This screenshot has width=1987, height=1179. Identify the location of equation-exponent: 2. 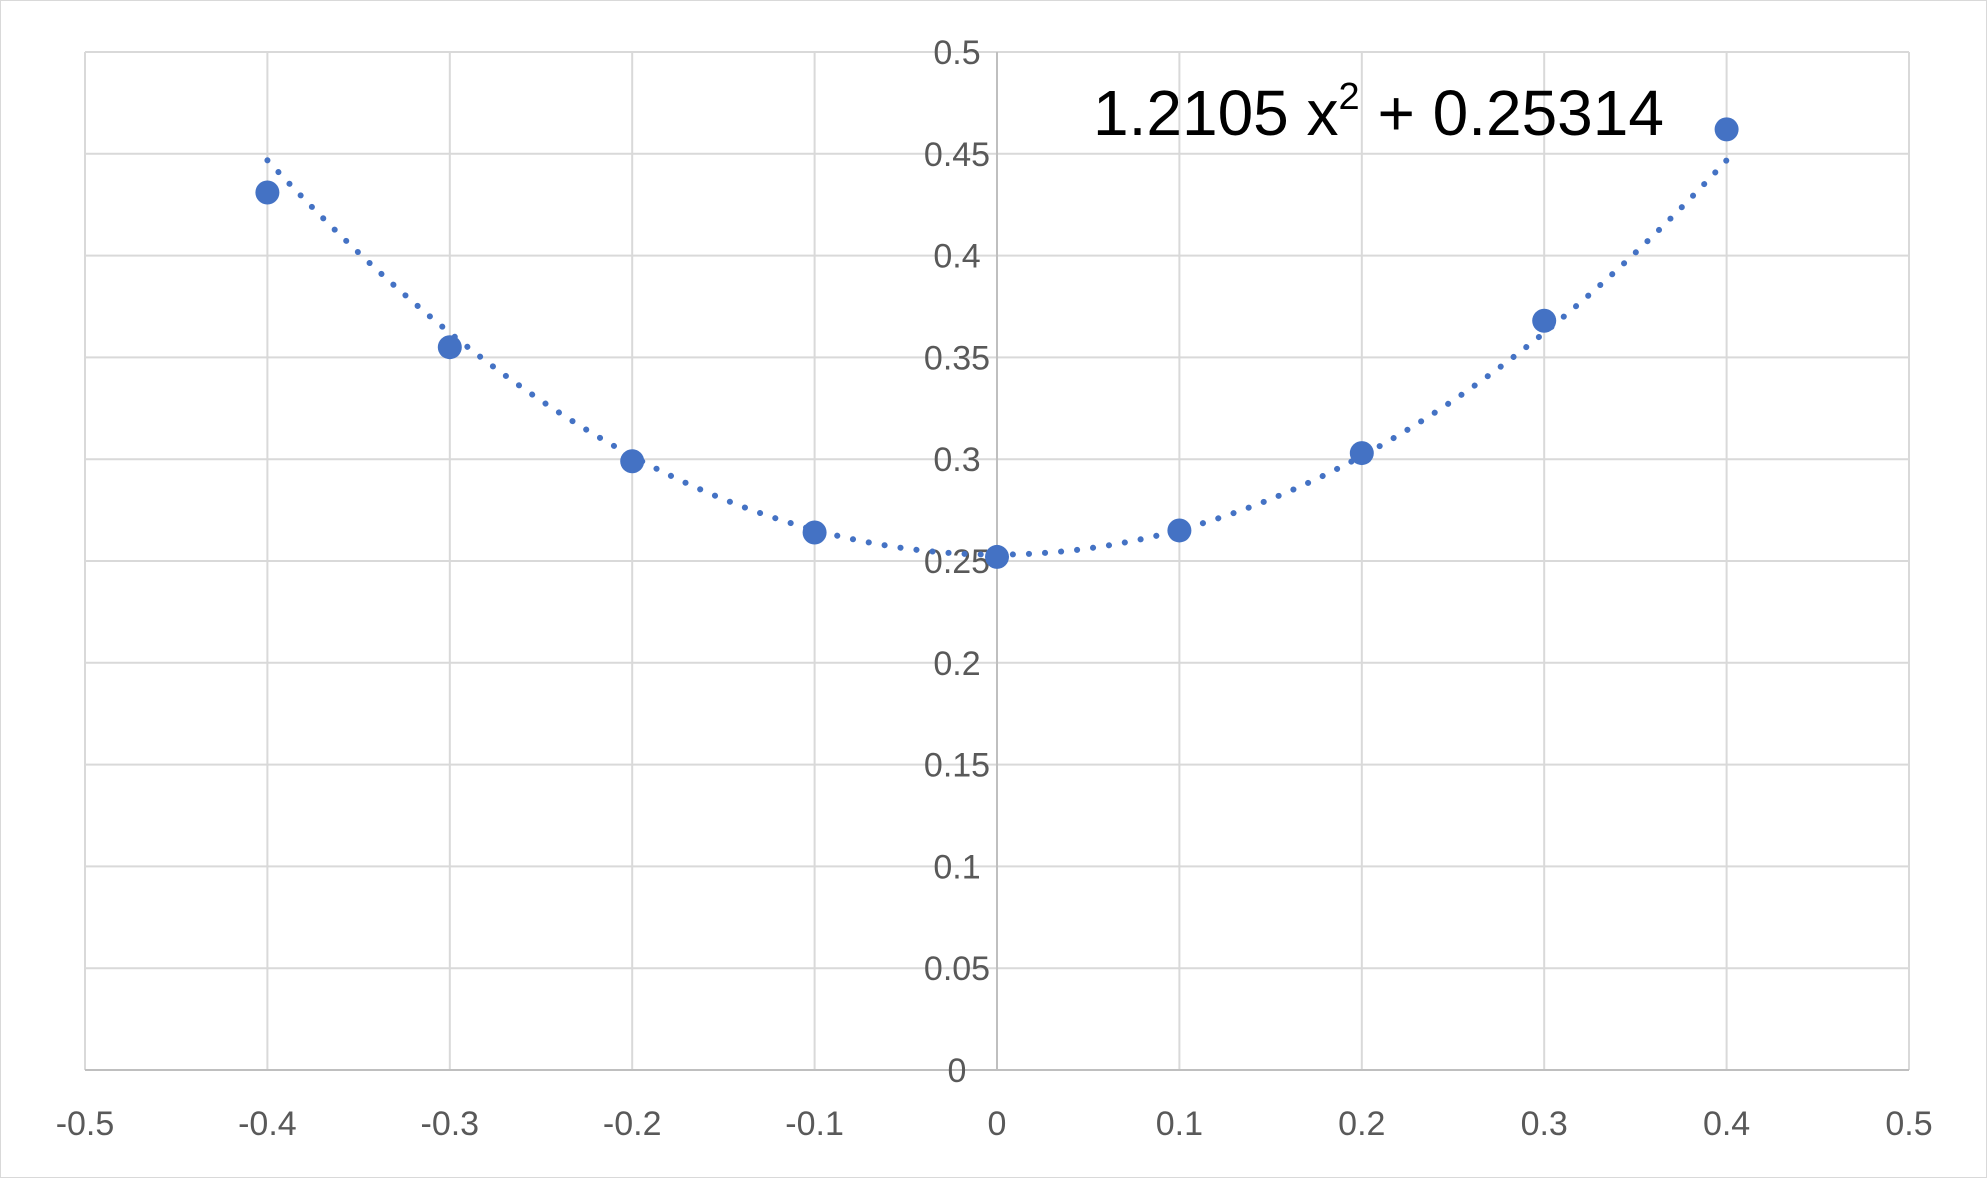
(1349, 97).